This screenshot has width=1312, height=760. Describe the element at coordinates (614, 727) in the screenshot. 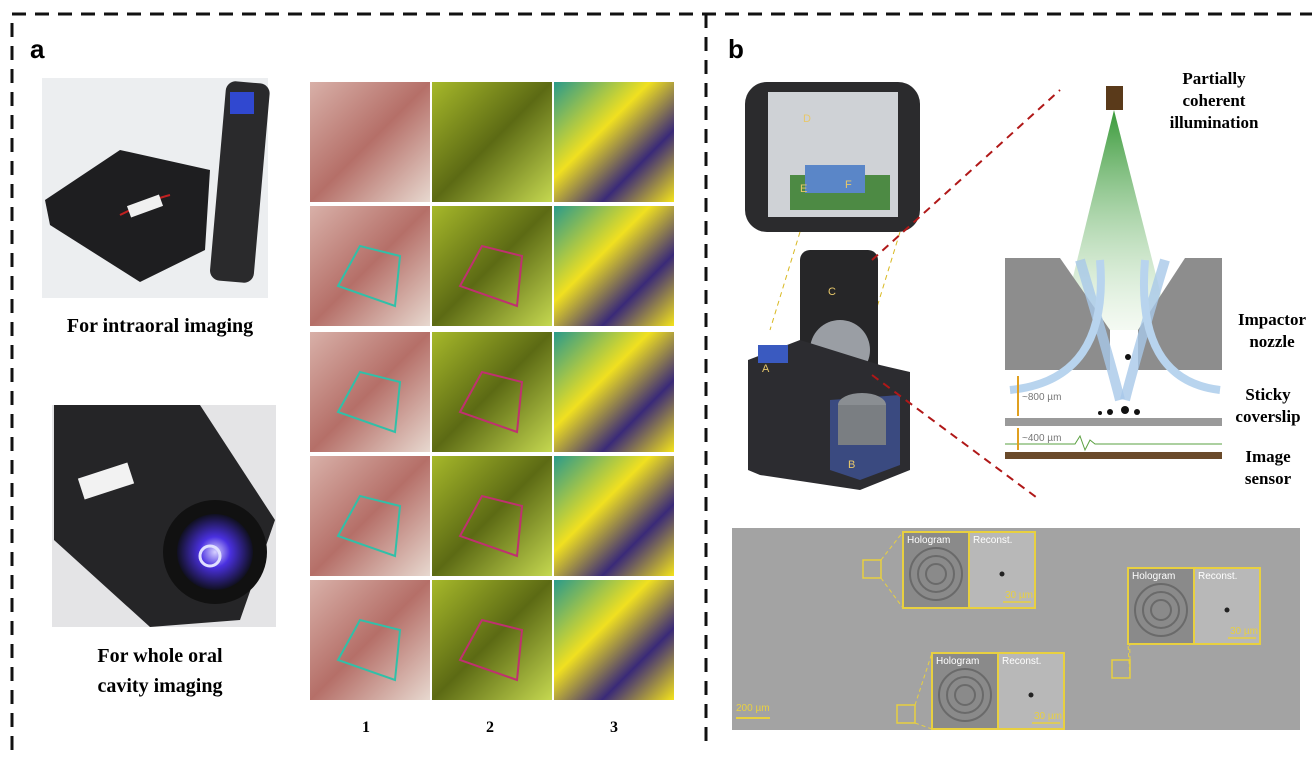

I see `column-label: 3` at that location.